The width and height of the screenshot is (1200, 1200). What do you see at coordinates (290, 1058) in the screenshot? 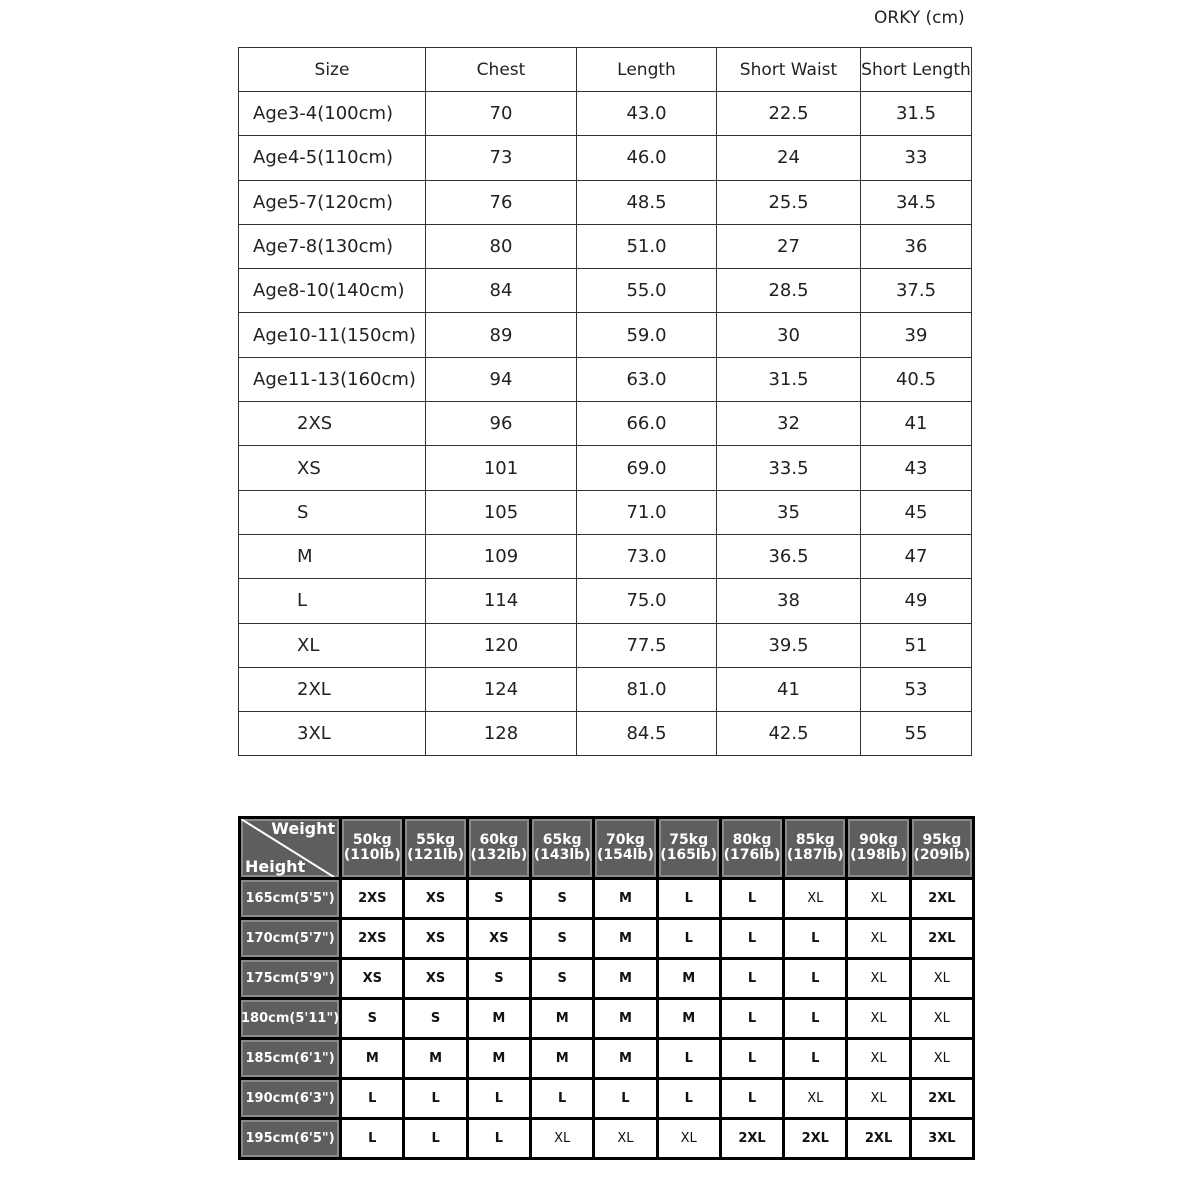
I see `height-header: 185cm(6'1")` at bounding box center [290, 1058].